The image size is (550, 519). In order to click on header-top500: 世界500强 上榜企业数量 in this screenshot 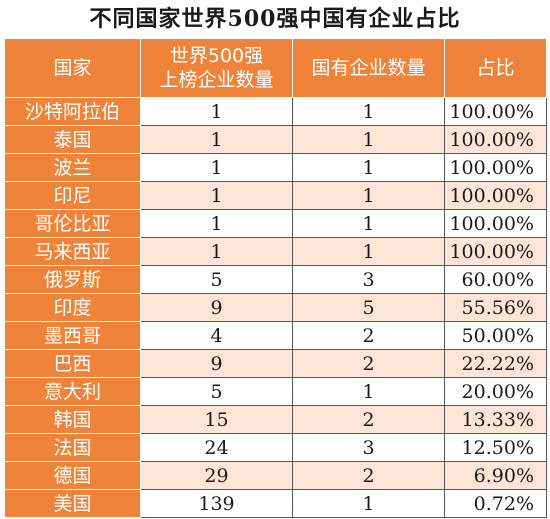, I will do `click(216, 68)`.